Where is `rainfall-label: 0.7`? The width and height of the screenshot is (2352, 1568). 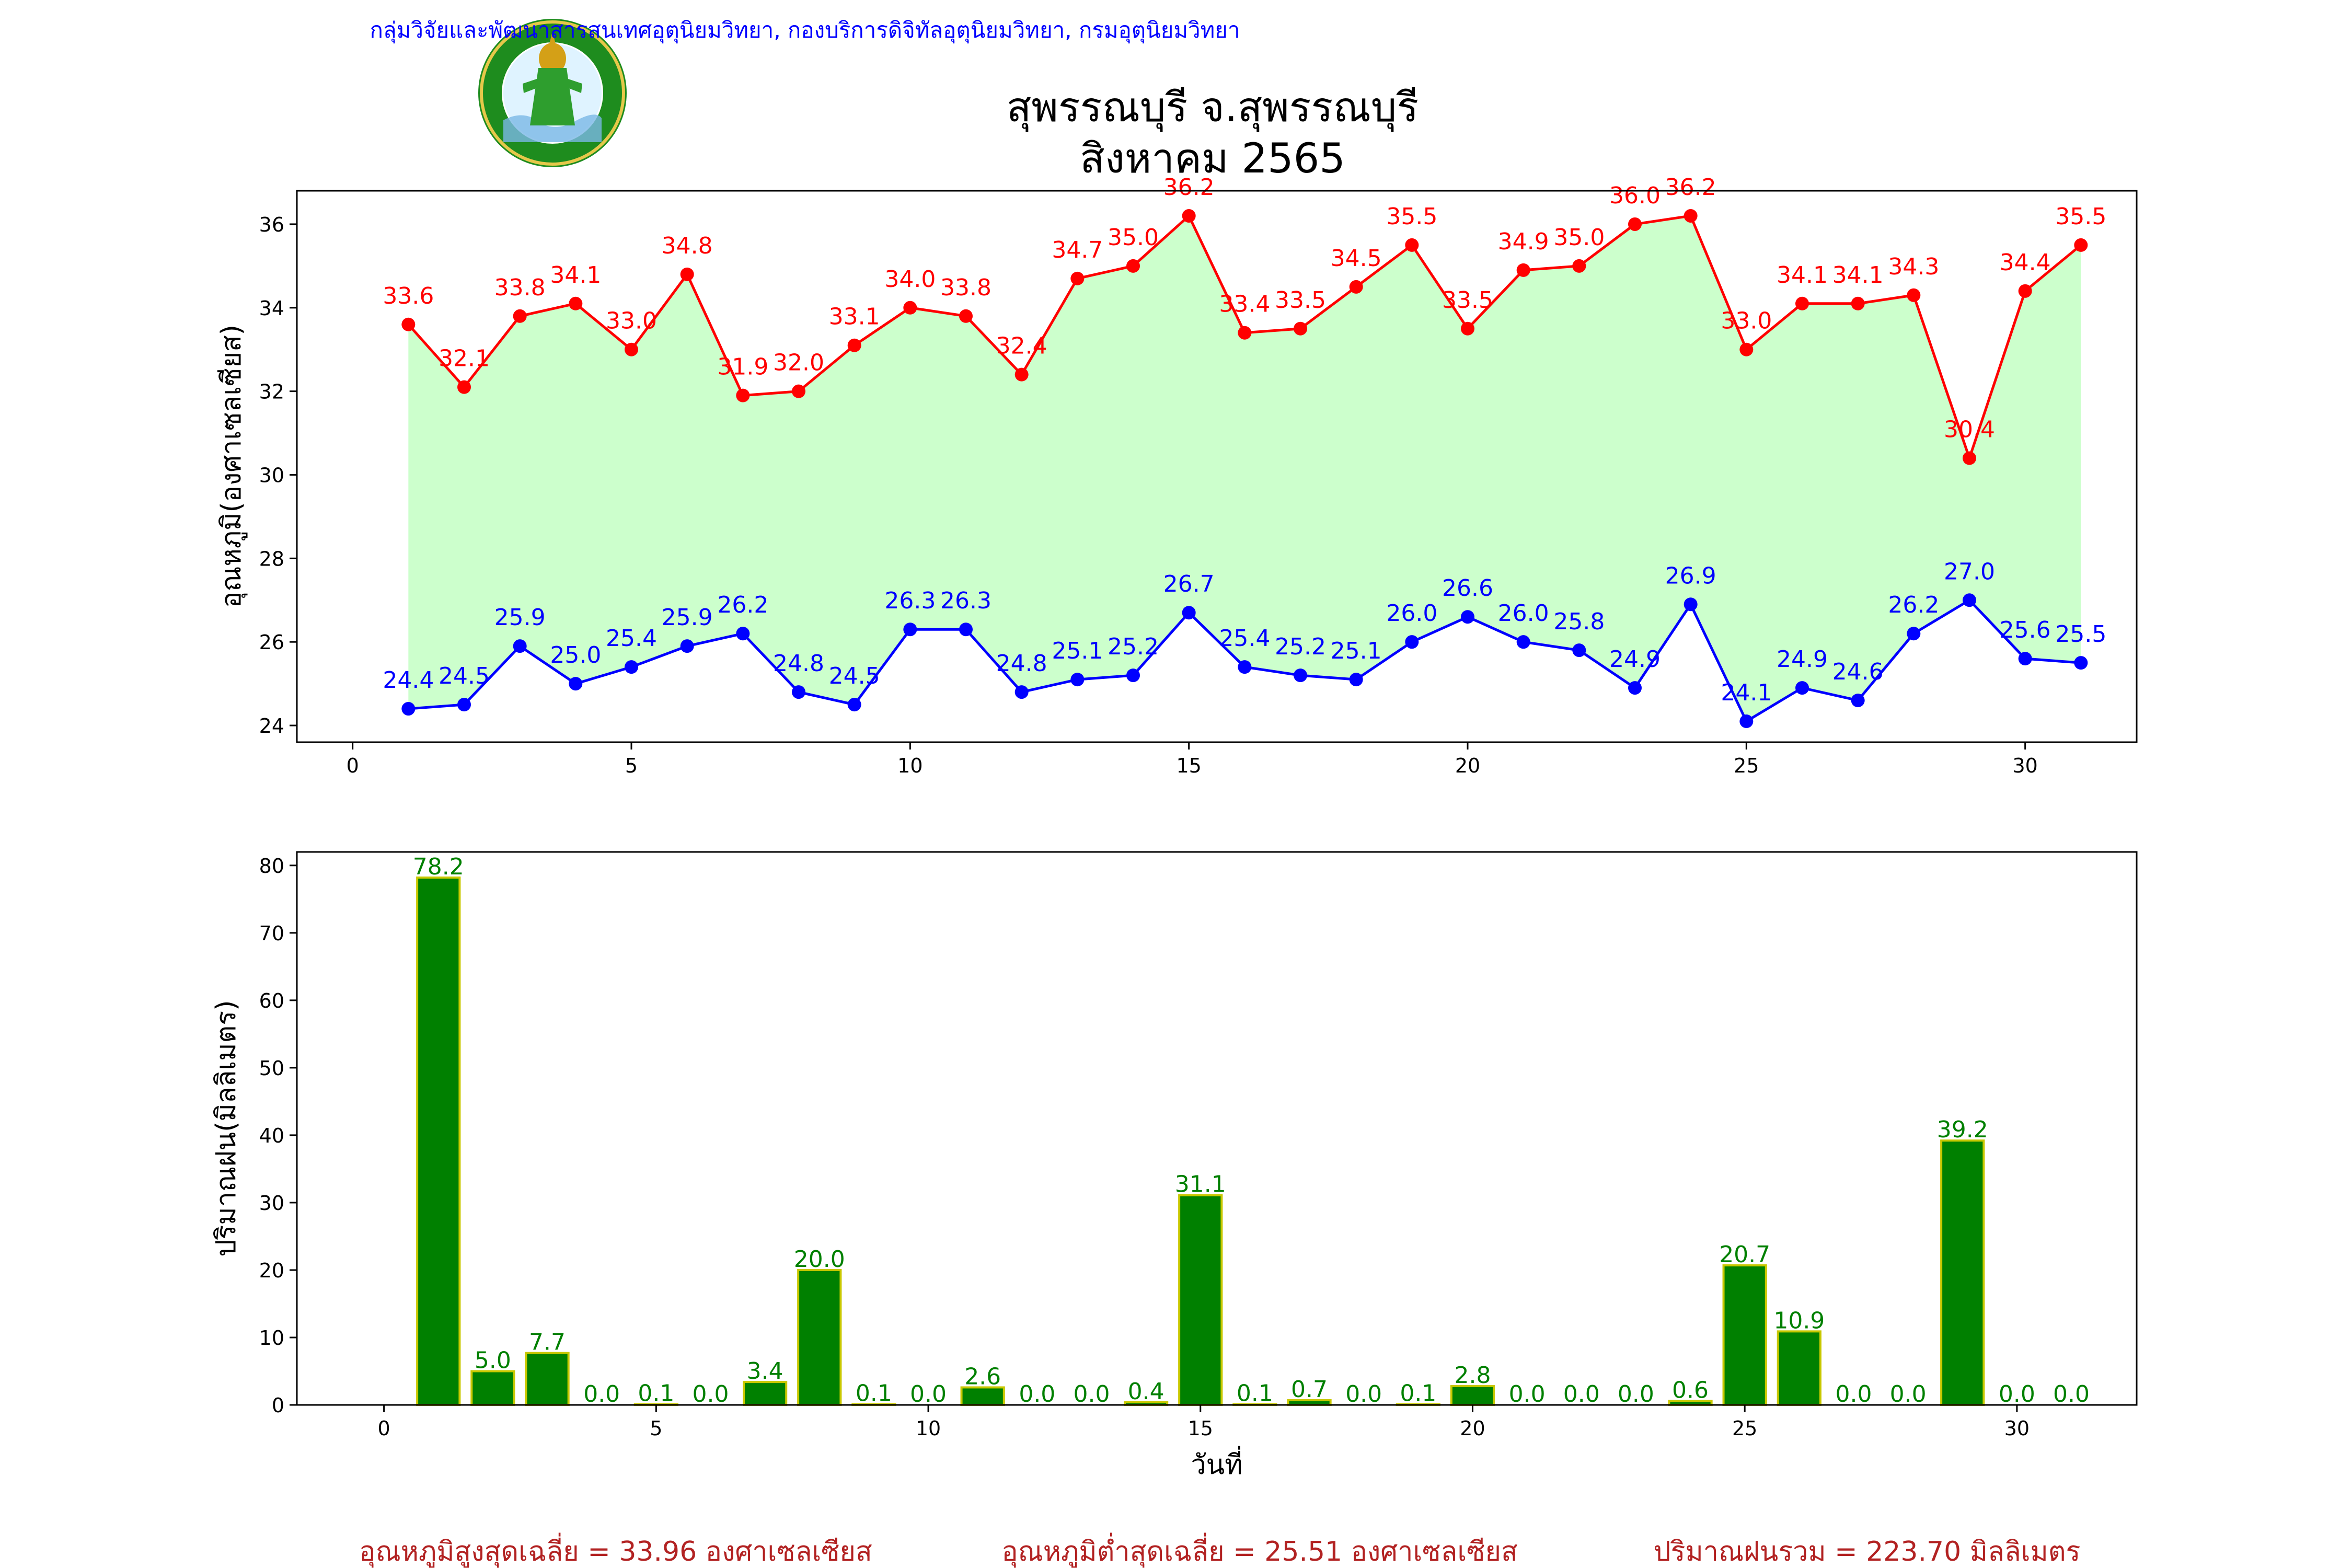 rainfall-label: 0.7 is located at coordinates (1309, 1389).